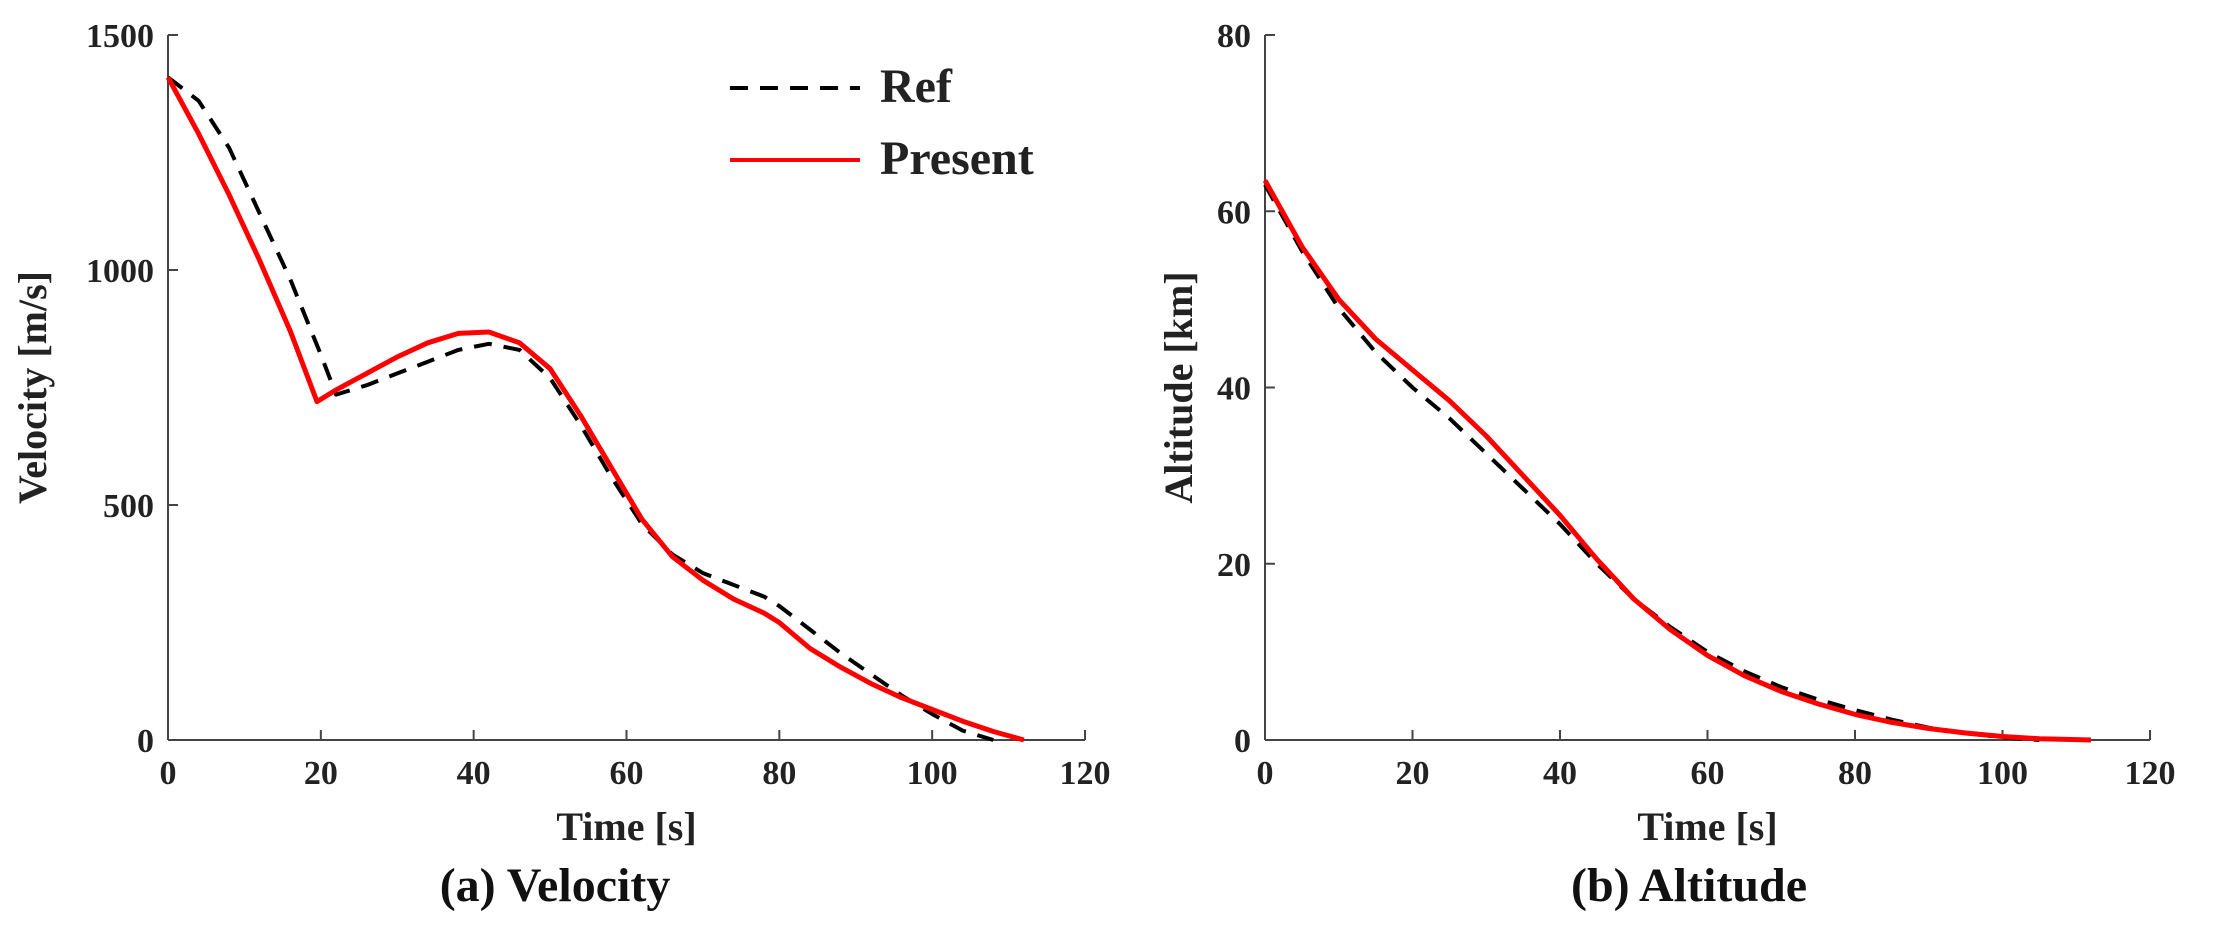 This screenshot has height=942, width=2228. I want to click on legend-label-ref: Ref, so click(916, 86).